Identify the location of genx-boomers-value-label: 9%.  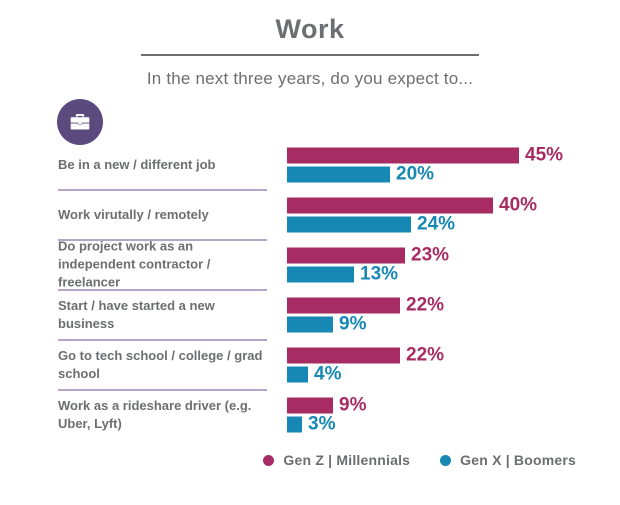
(353, 324).